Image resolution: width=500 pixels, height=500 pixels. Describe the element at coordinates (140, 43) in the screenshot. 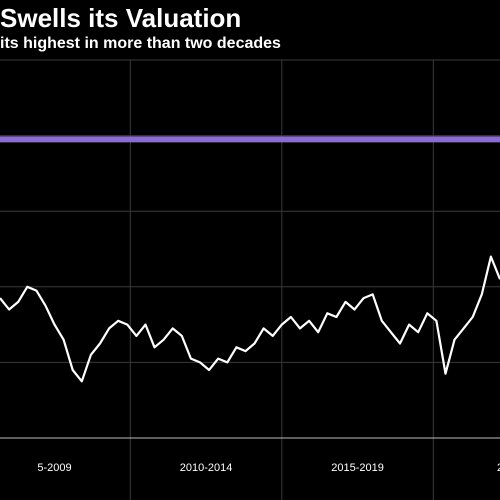

I see `chart-subtitle: its highest in more than two decades` at that location.